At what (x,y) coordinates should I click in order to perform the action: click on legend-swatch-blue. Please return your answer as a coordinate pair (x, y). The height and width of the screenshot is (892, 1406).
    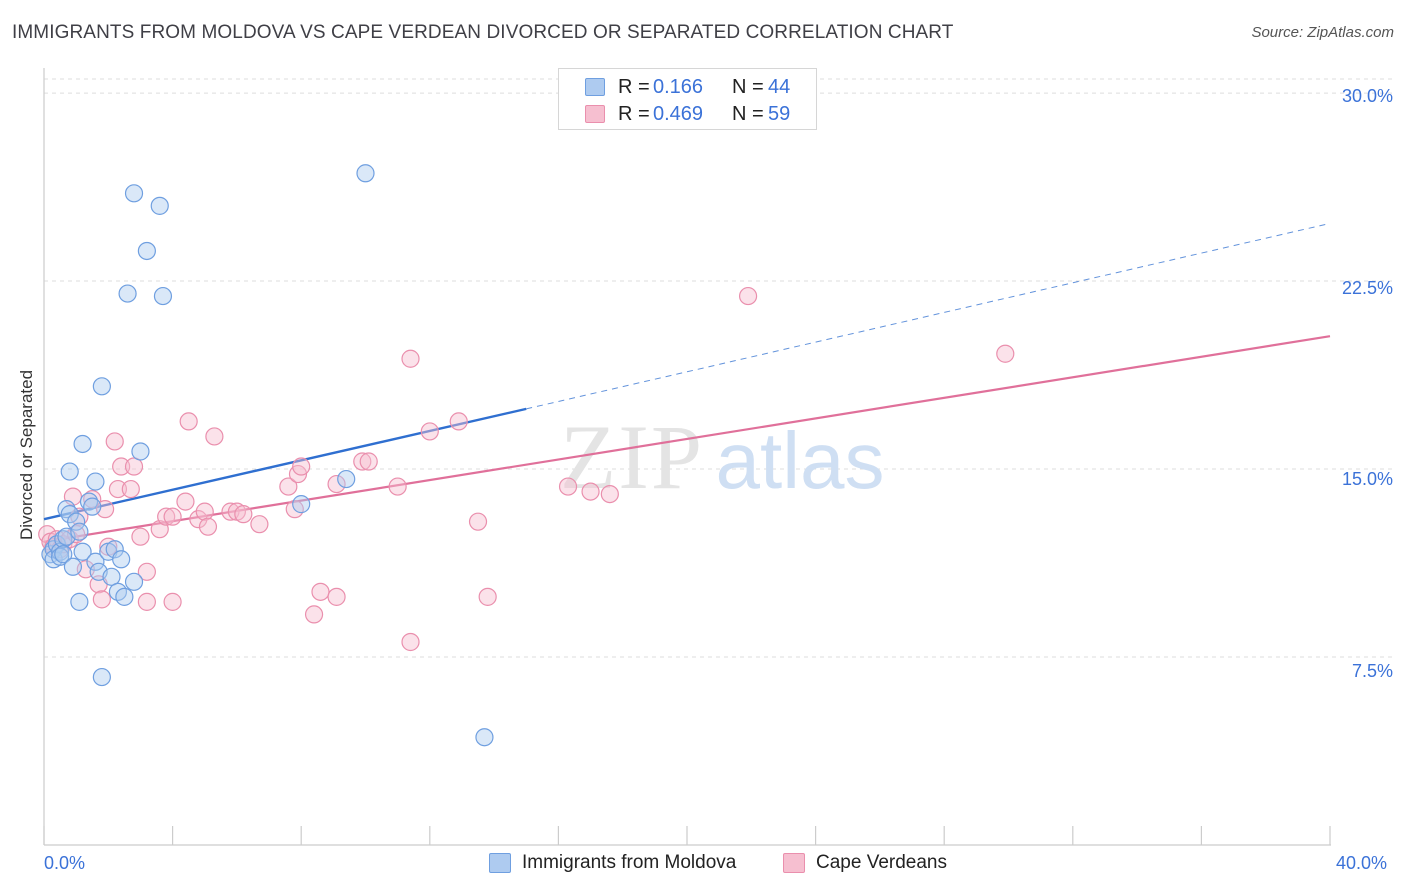
    Looking at the image, I should click on (595, 87).